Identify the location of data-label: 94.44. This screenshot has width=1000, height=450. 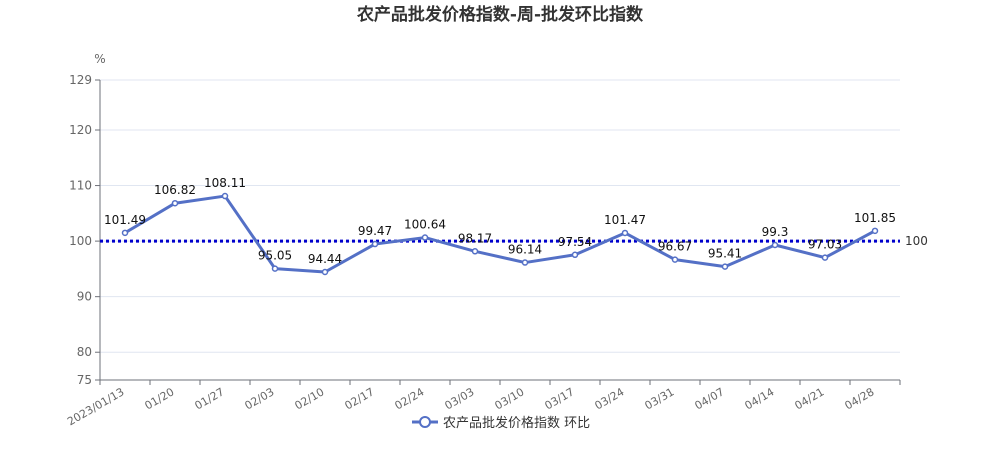
(325, 259).